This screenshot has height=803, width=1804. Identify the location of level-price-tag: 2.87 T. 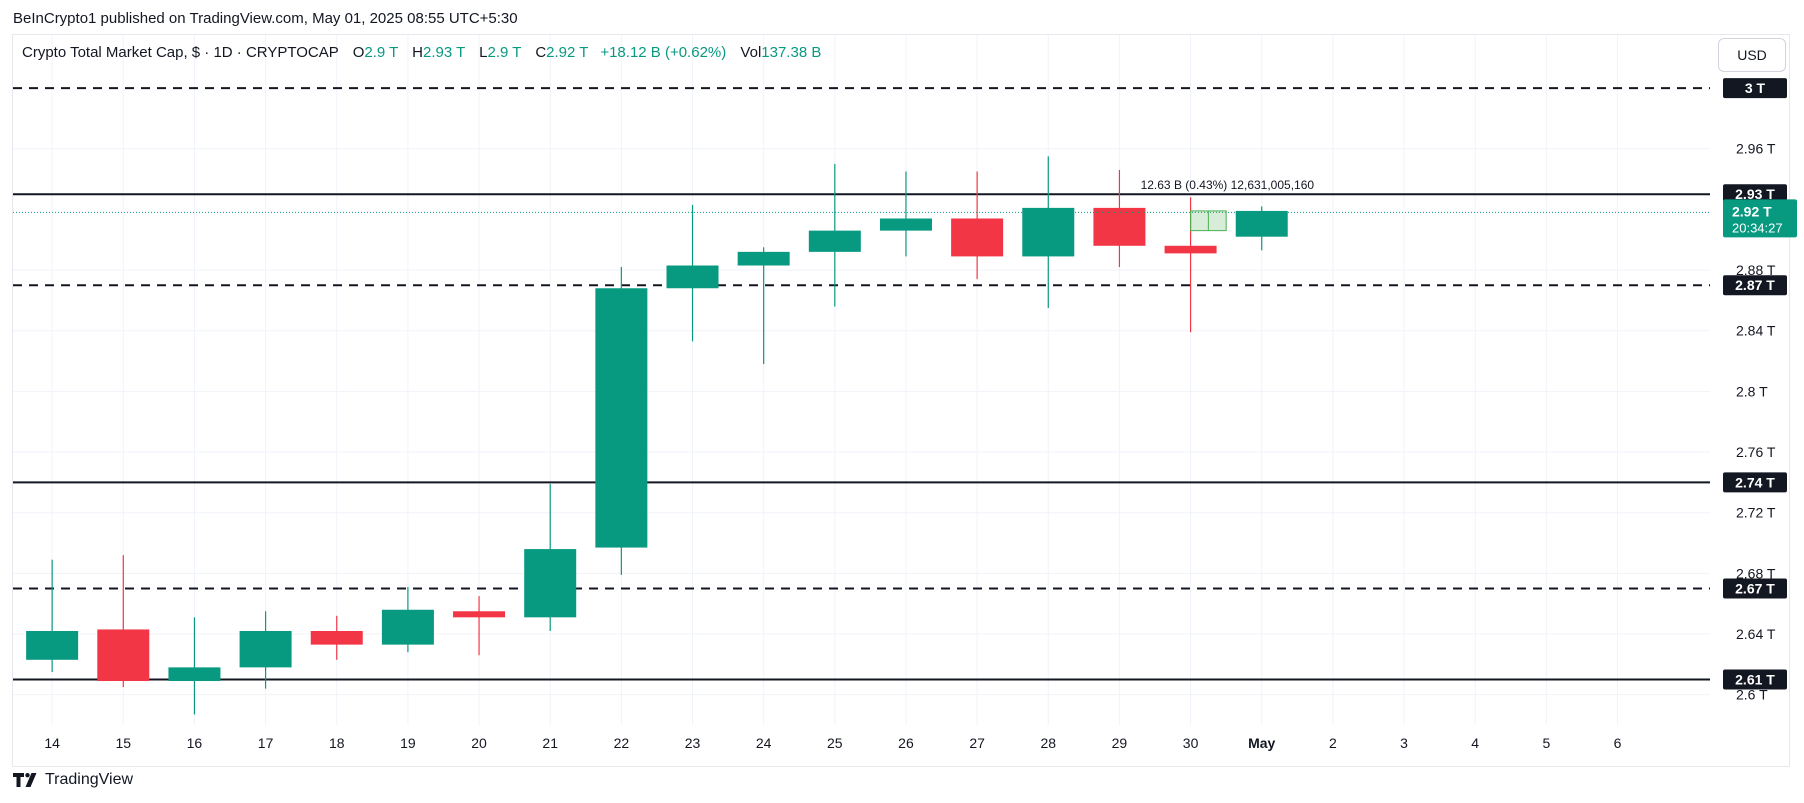
(1755, 285).